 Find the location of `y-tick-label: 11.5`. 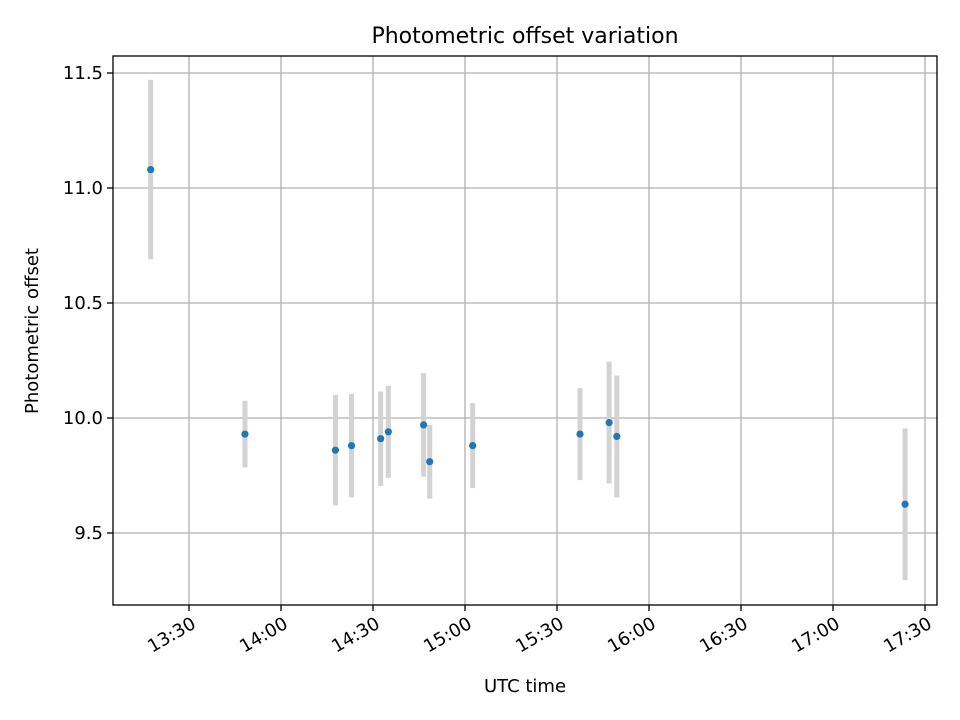

y-tick-label: 11.5 is located at coordinates (83, 73).